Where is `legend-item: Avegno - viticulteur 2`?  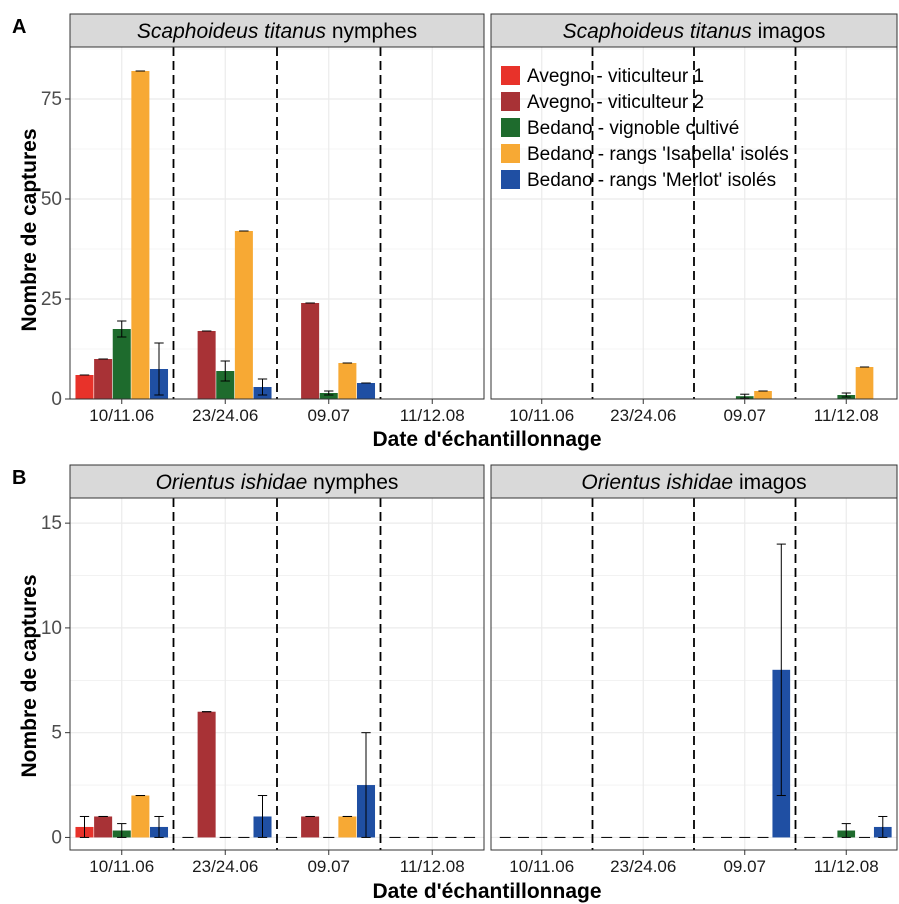
legend-item: Avegno - viticulteur 2 is located at coordinates (602, 102).